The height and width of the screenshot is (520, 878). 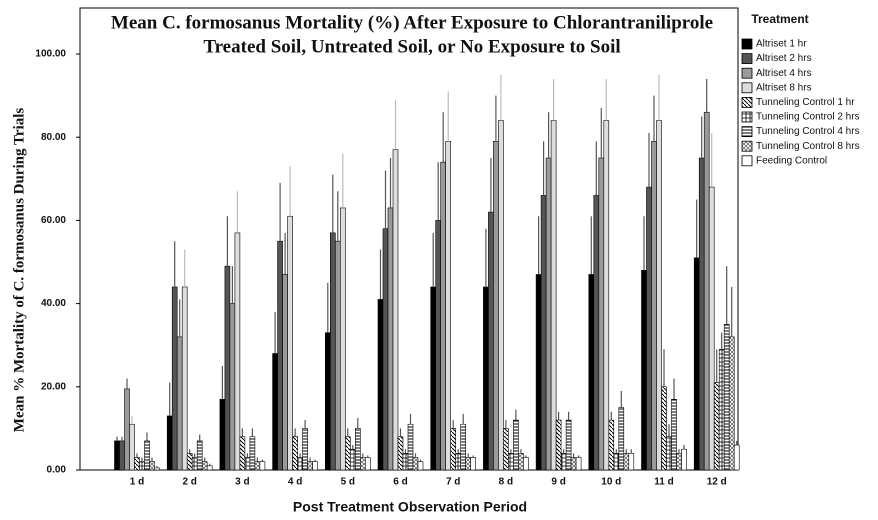 I want to click on y-tick-label: 40.00, so click(x=53, y=303).